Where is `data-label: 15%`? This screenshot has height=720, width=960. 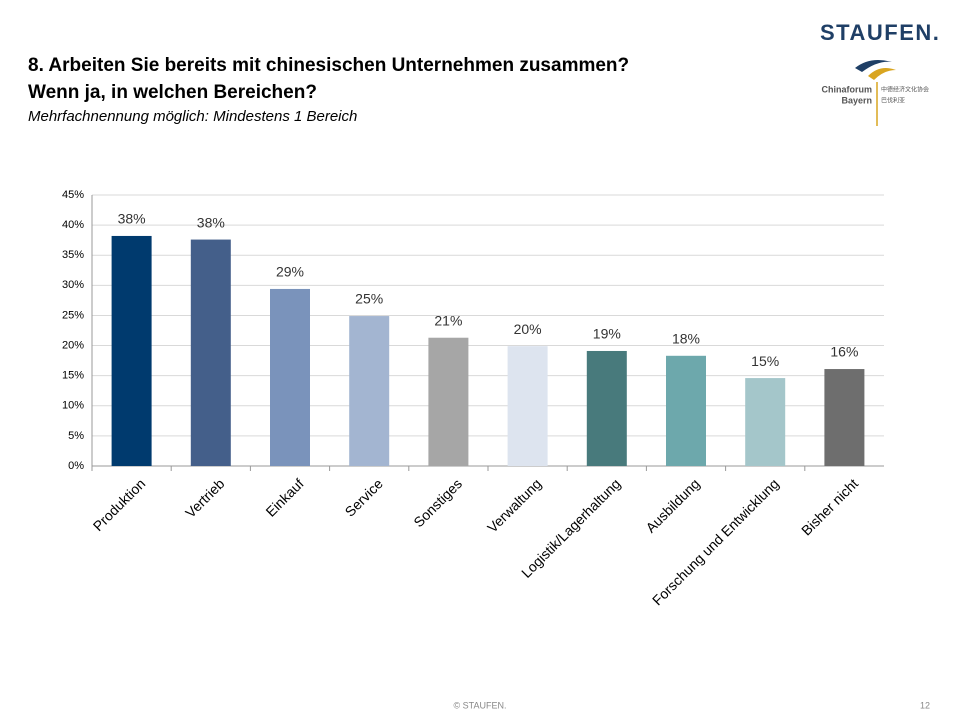 data-label: 15% is located at coordinates (765, 361).